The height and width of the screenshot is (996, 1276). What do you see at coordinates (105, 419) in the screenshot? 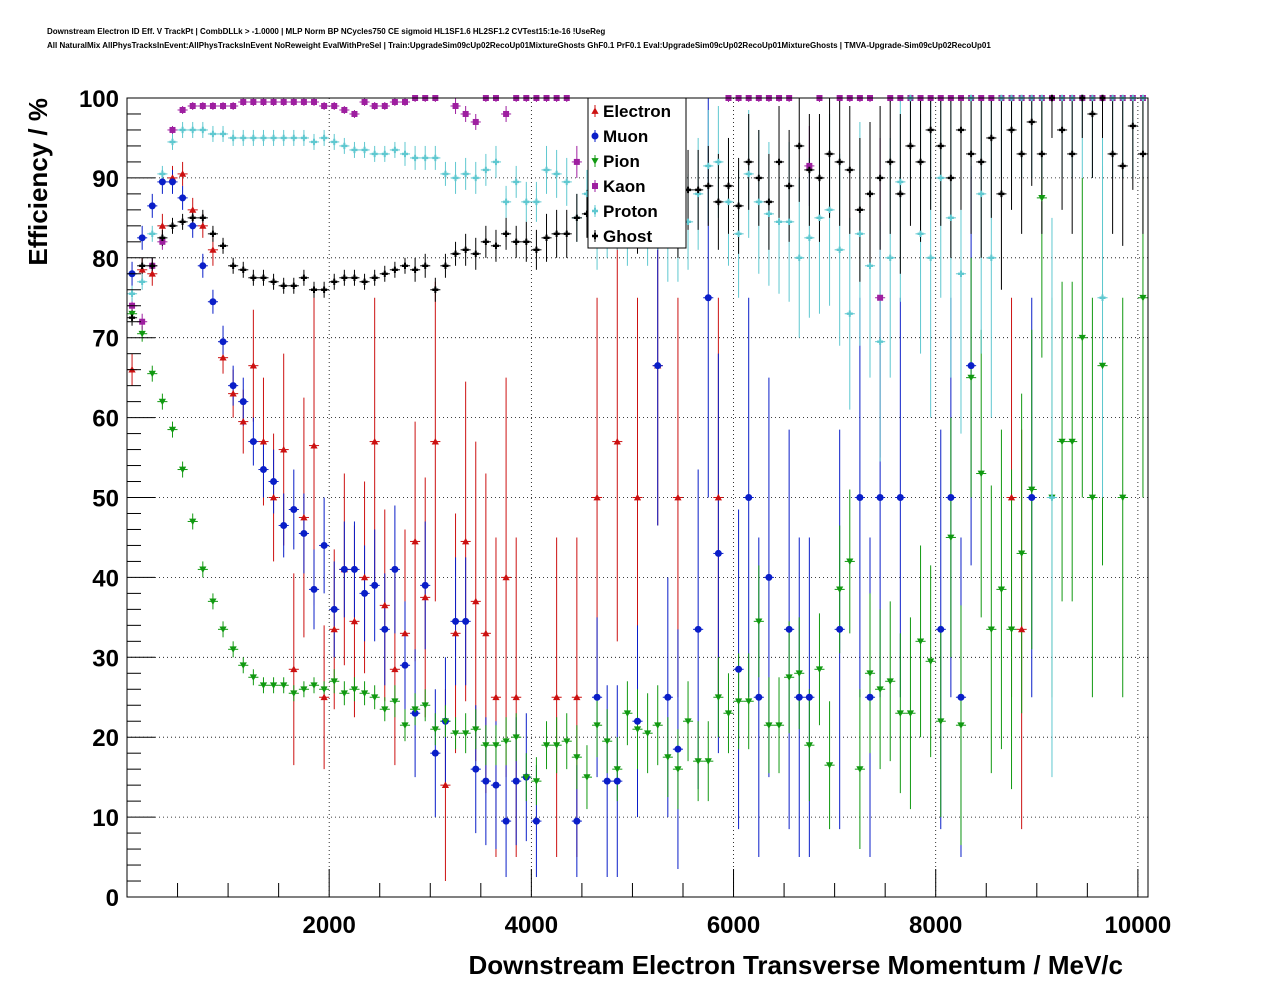
I see `y-tick-label: 60` at bounding box center [105, 419].